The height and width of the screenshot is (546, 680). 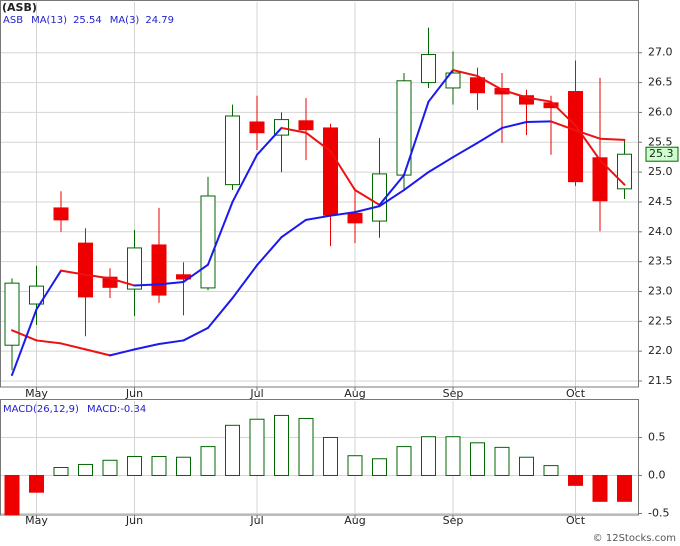 What do you see at coordinates (658, 512) in the screenshot?
I see `y-tick-label: -0.5` at bounding box center [658, 512].